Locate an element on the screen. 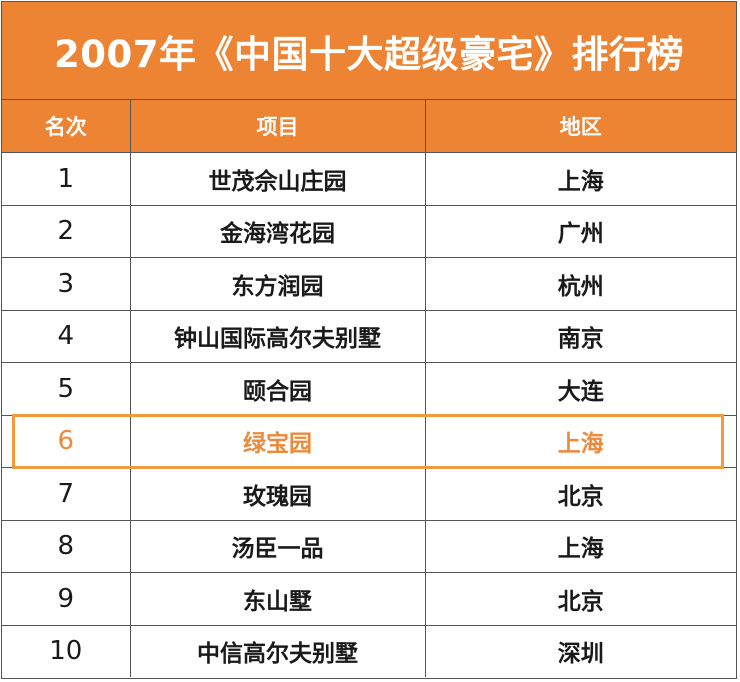 The image size is (740, 682). column-header-project: 项目 is located at coordinates (277, 126).